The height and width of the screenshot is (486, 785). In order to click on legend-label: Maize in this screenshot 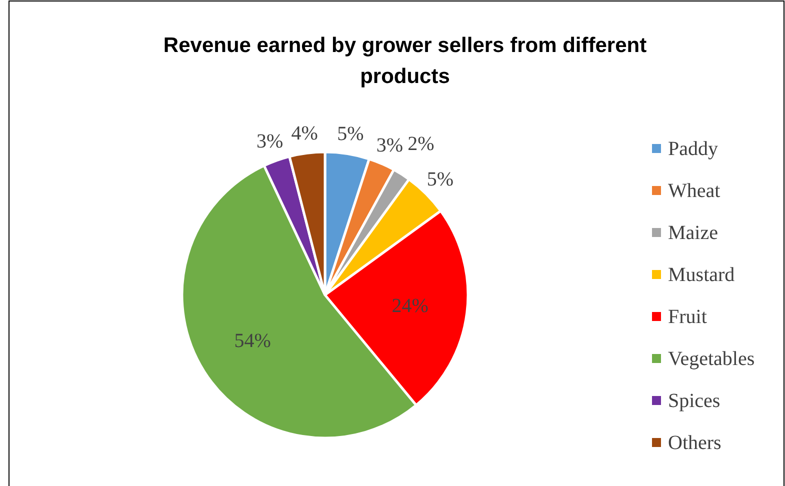, I will do `click(693, 233)`.